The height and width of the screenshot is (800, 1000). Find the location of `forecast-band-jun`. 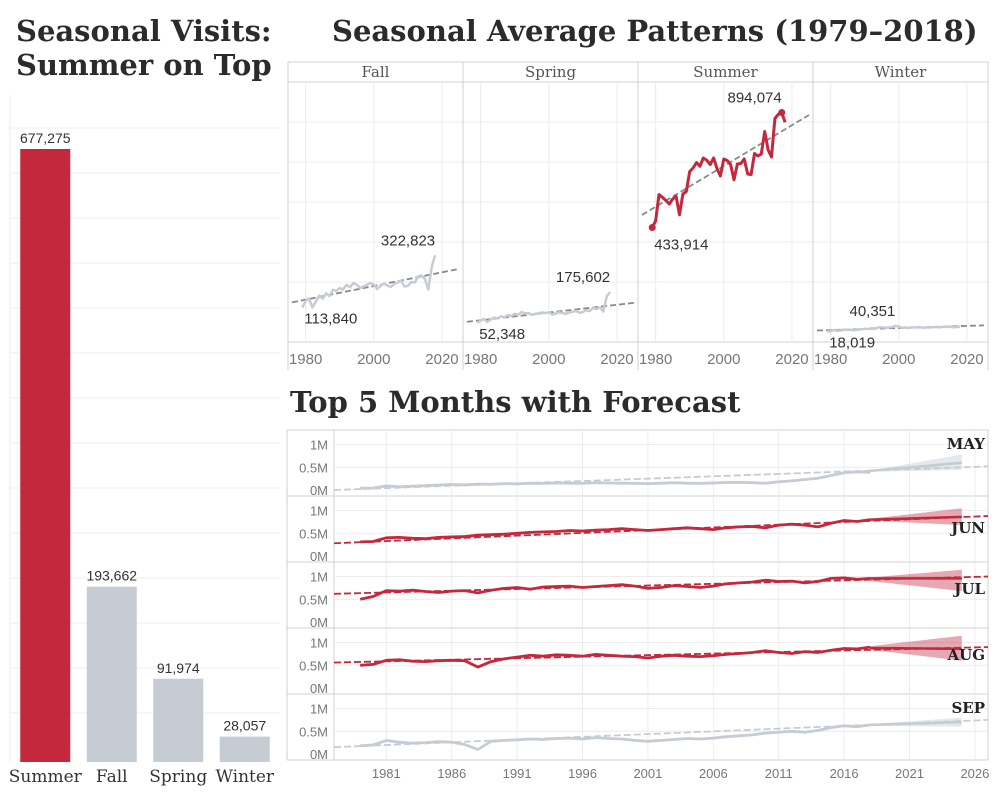

forecast-band-jun is located at coordinates (916, 517).